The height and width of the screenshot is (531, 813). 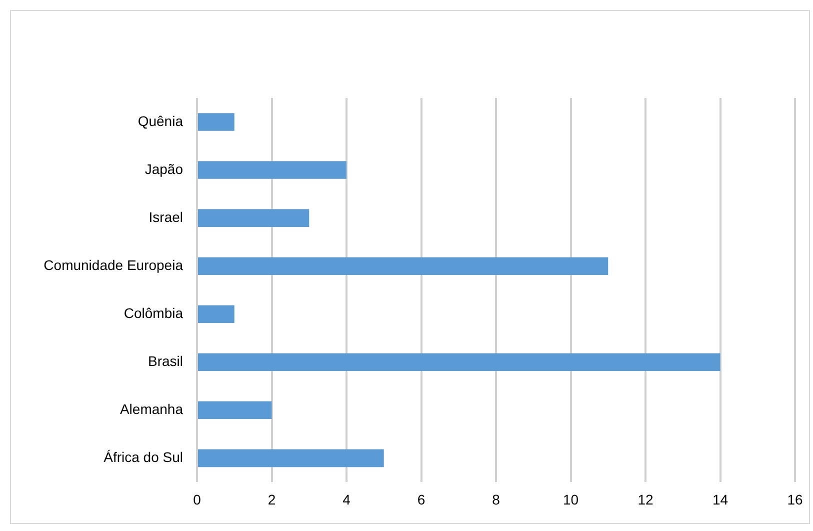 I want to click on y-tick-label: Israel, so click(x=165, y=216).